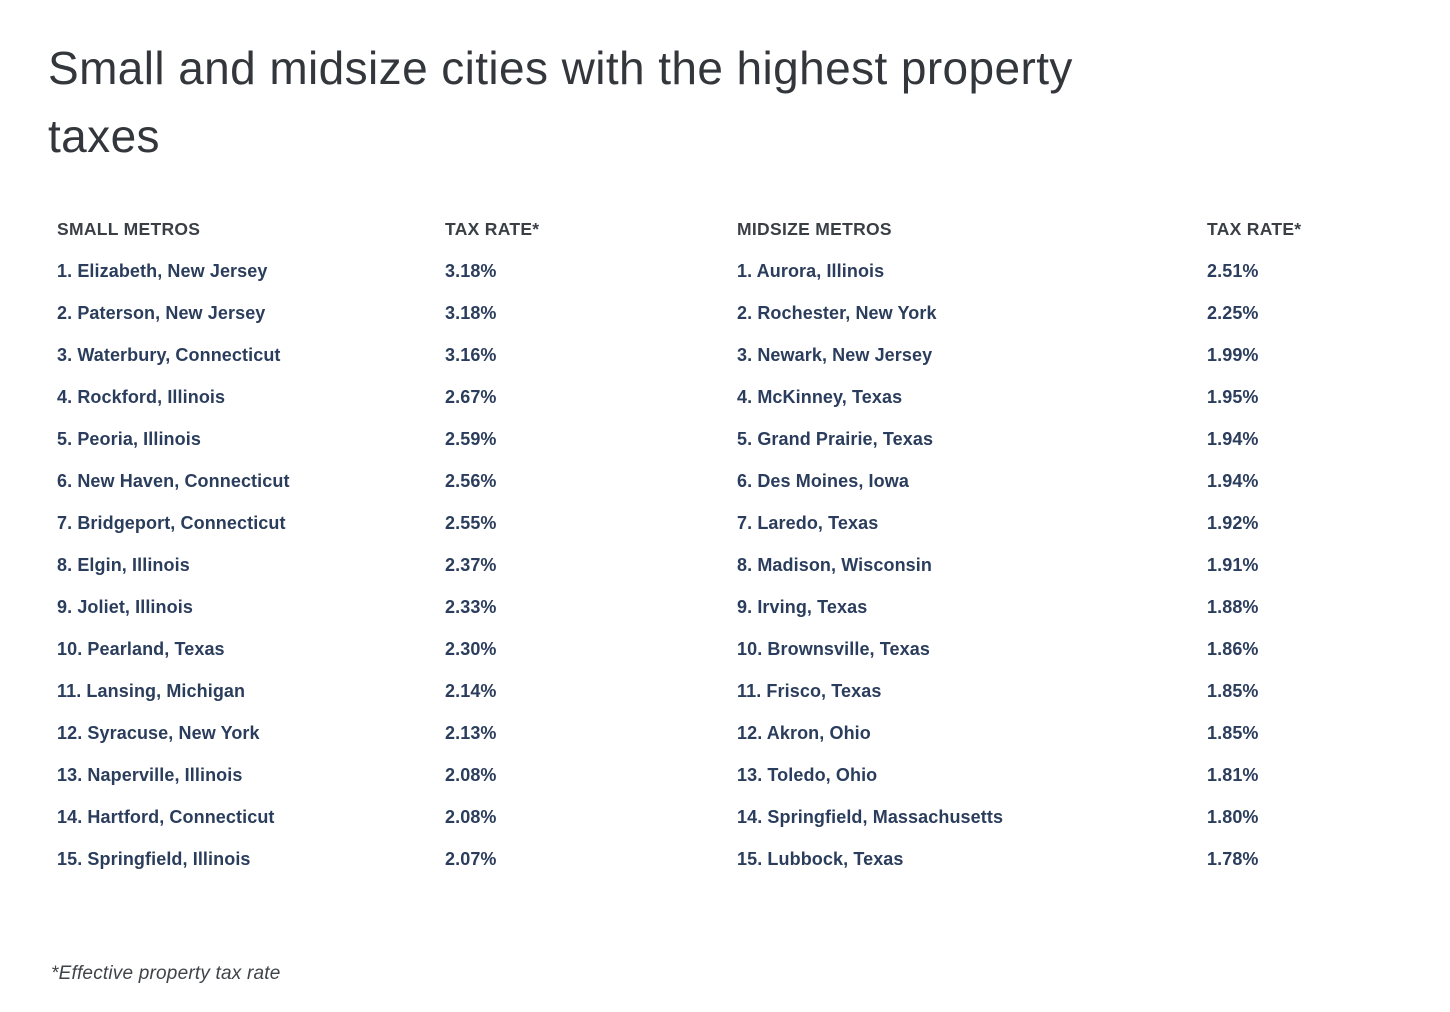  I want to click on rate-cell: 1.86%, so click(1233, 649).